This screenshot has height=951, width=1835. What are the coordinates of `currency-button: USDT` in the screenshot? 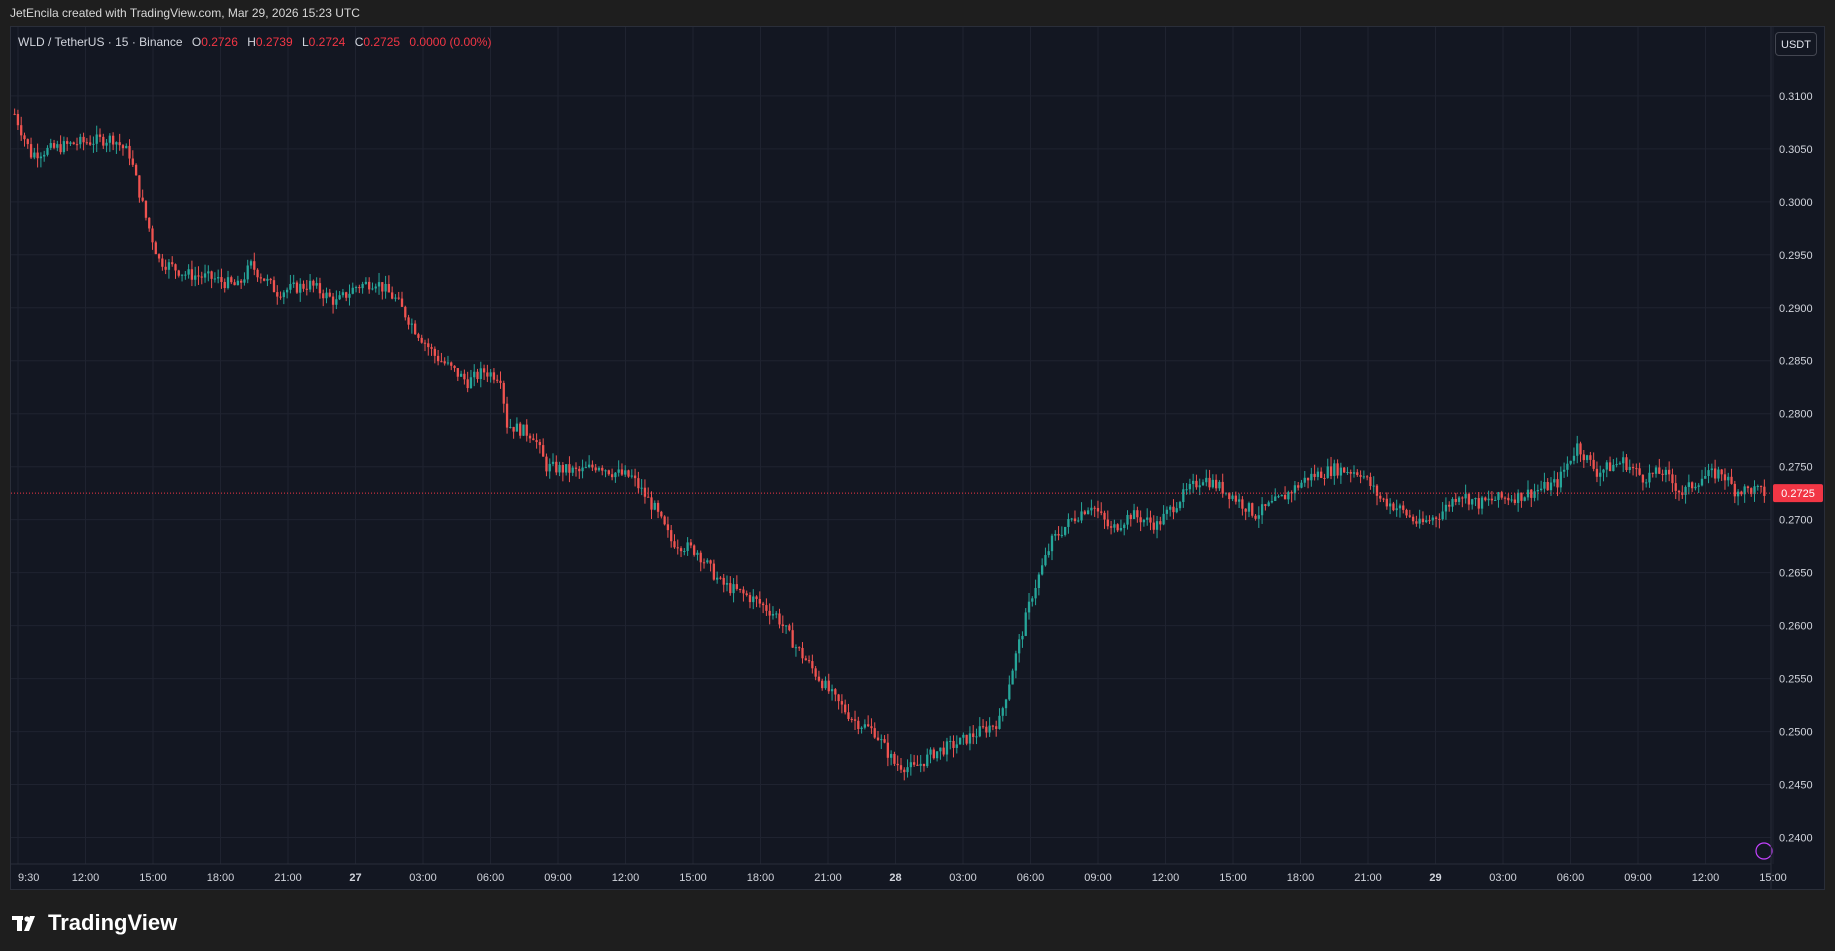 It's located at (1796, 44).